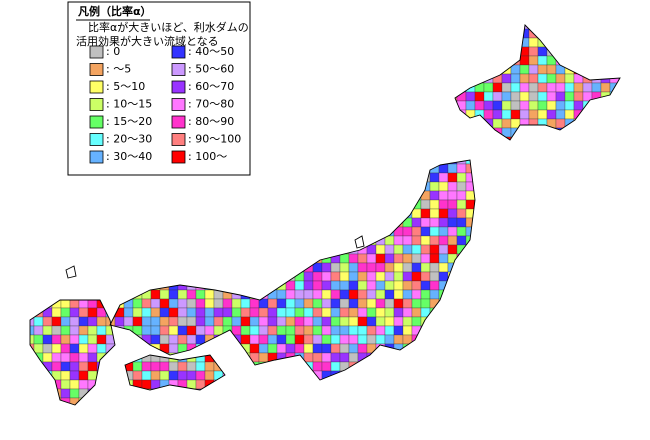 This screenshot has width=650, height=440. I want to click on legend-label: : ～5, so click(118, 69).